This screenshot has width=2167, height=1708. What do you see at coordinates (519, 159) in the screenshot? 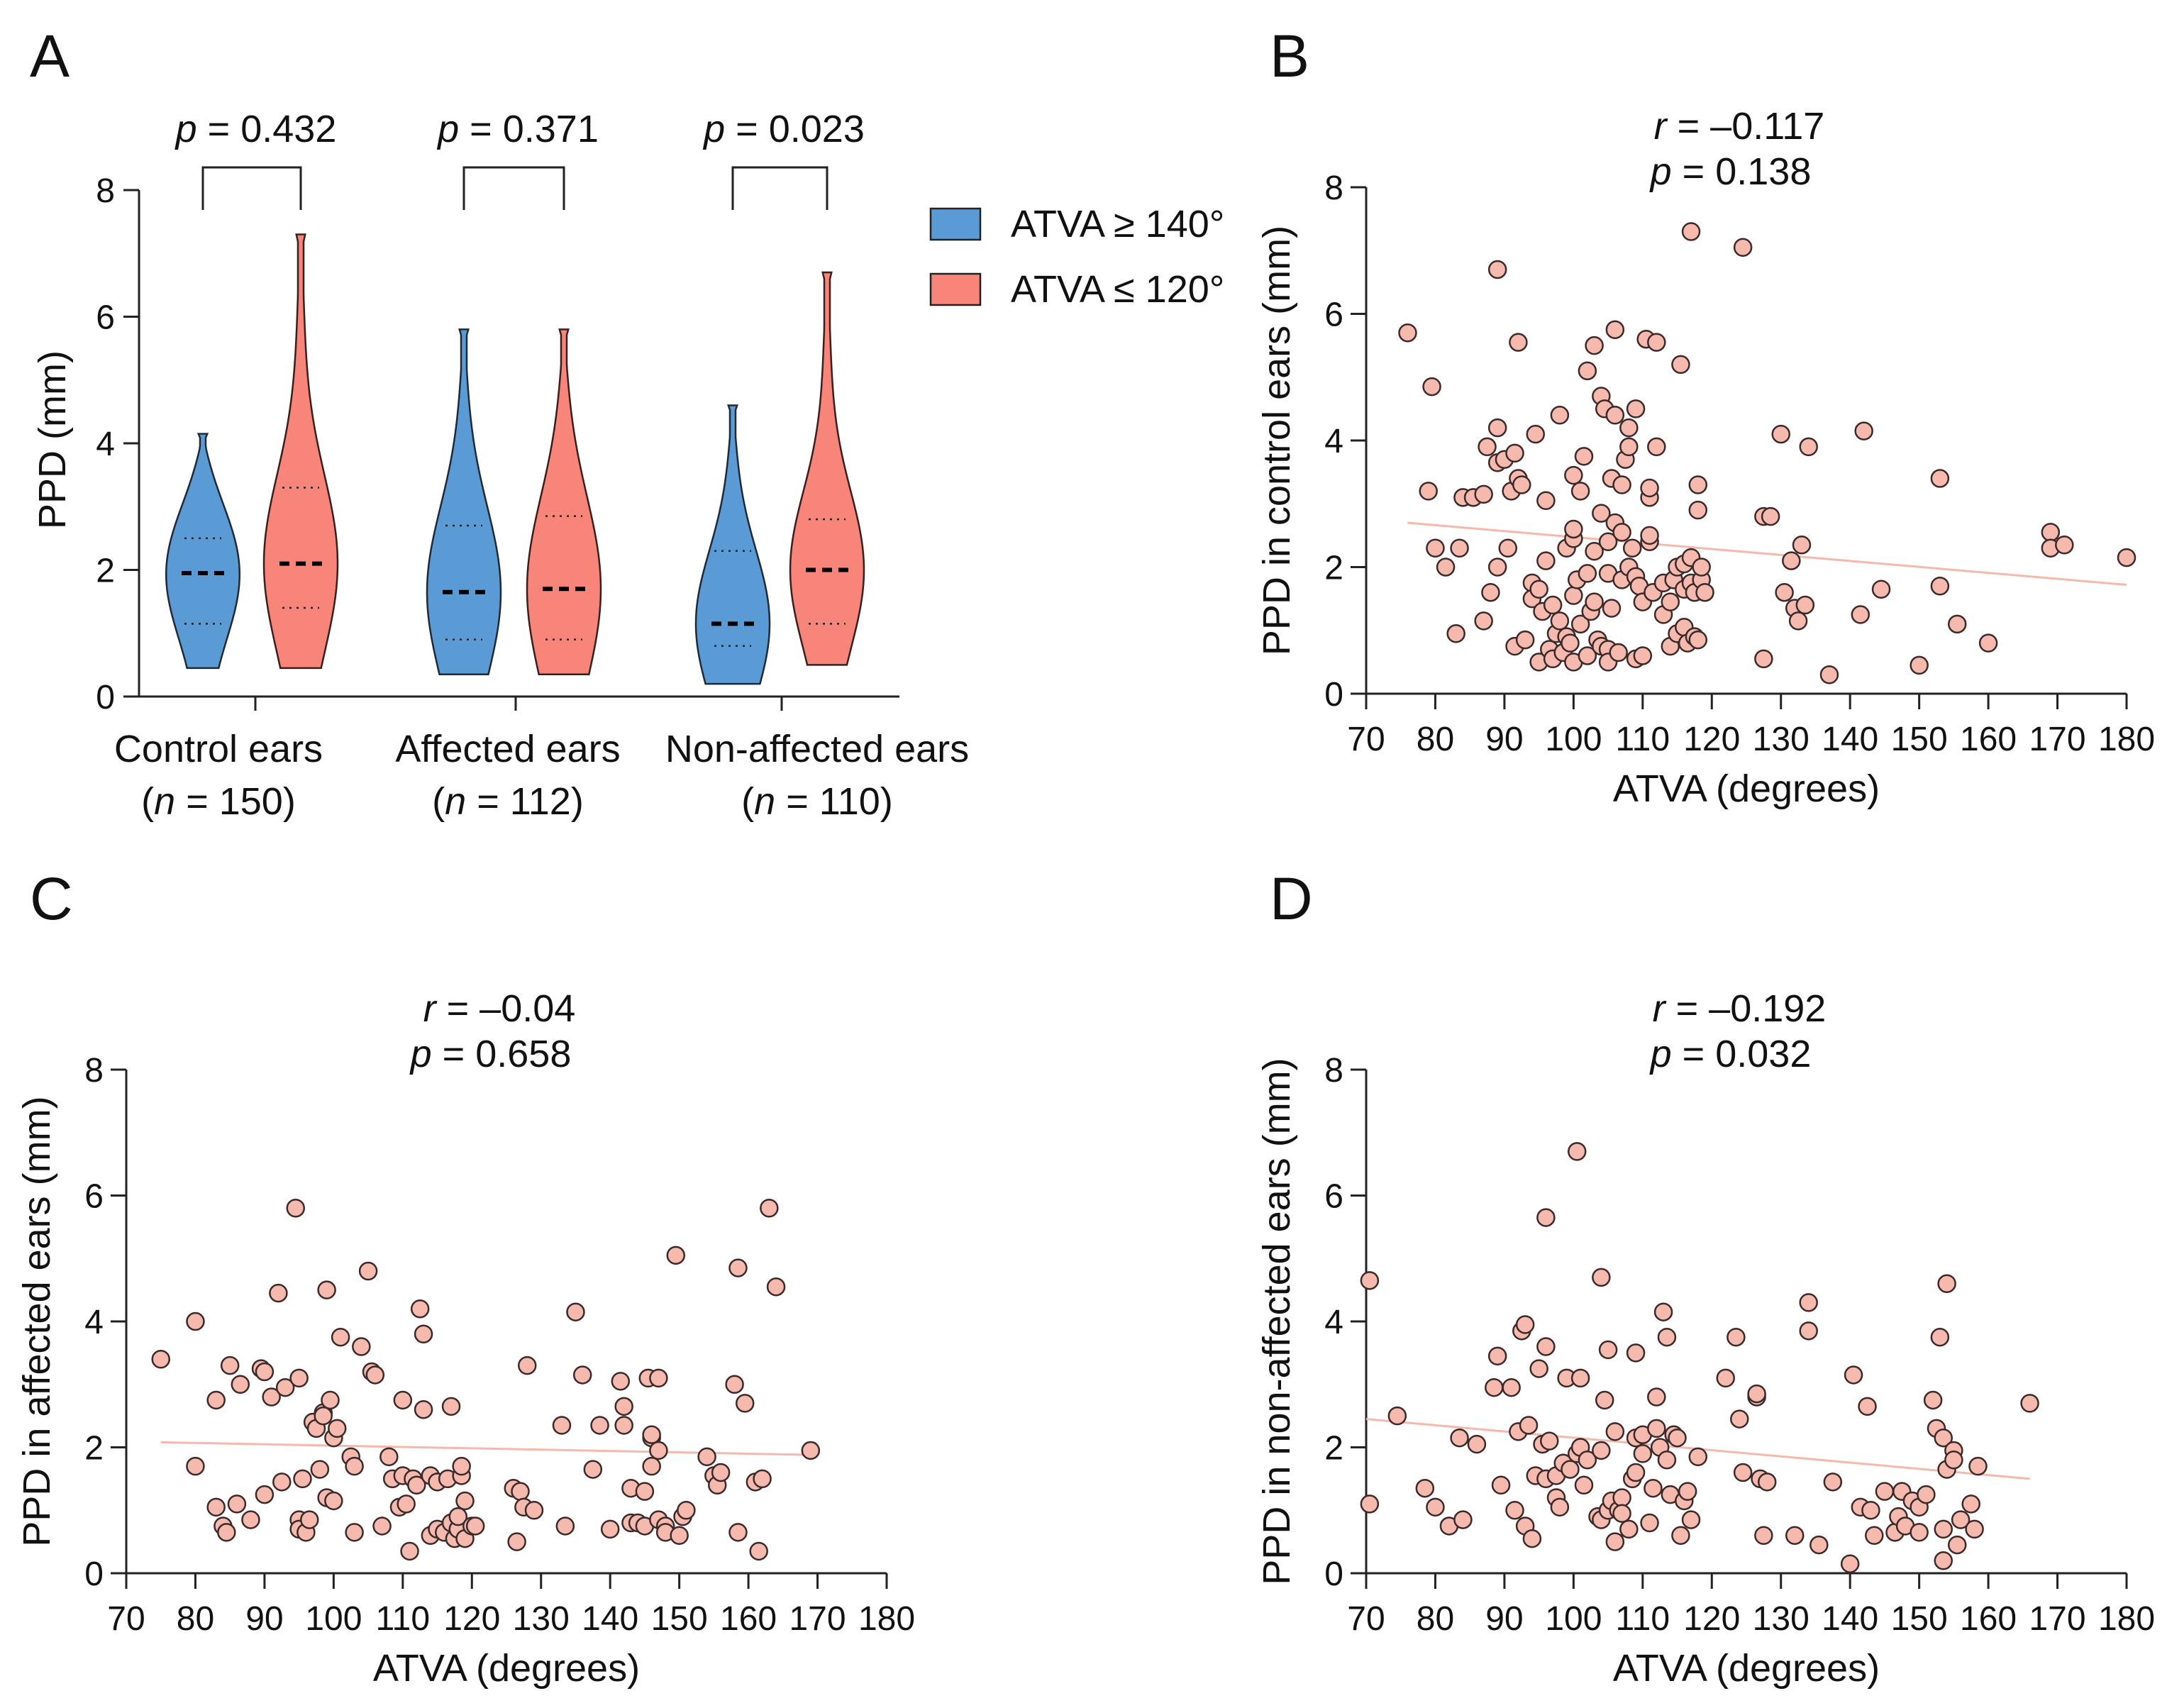
I see `panel-a-significance-brackets: p = 0.432 p = 0.371 p = 0.023` at bounding box center [519, 159].